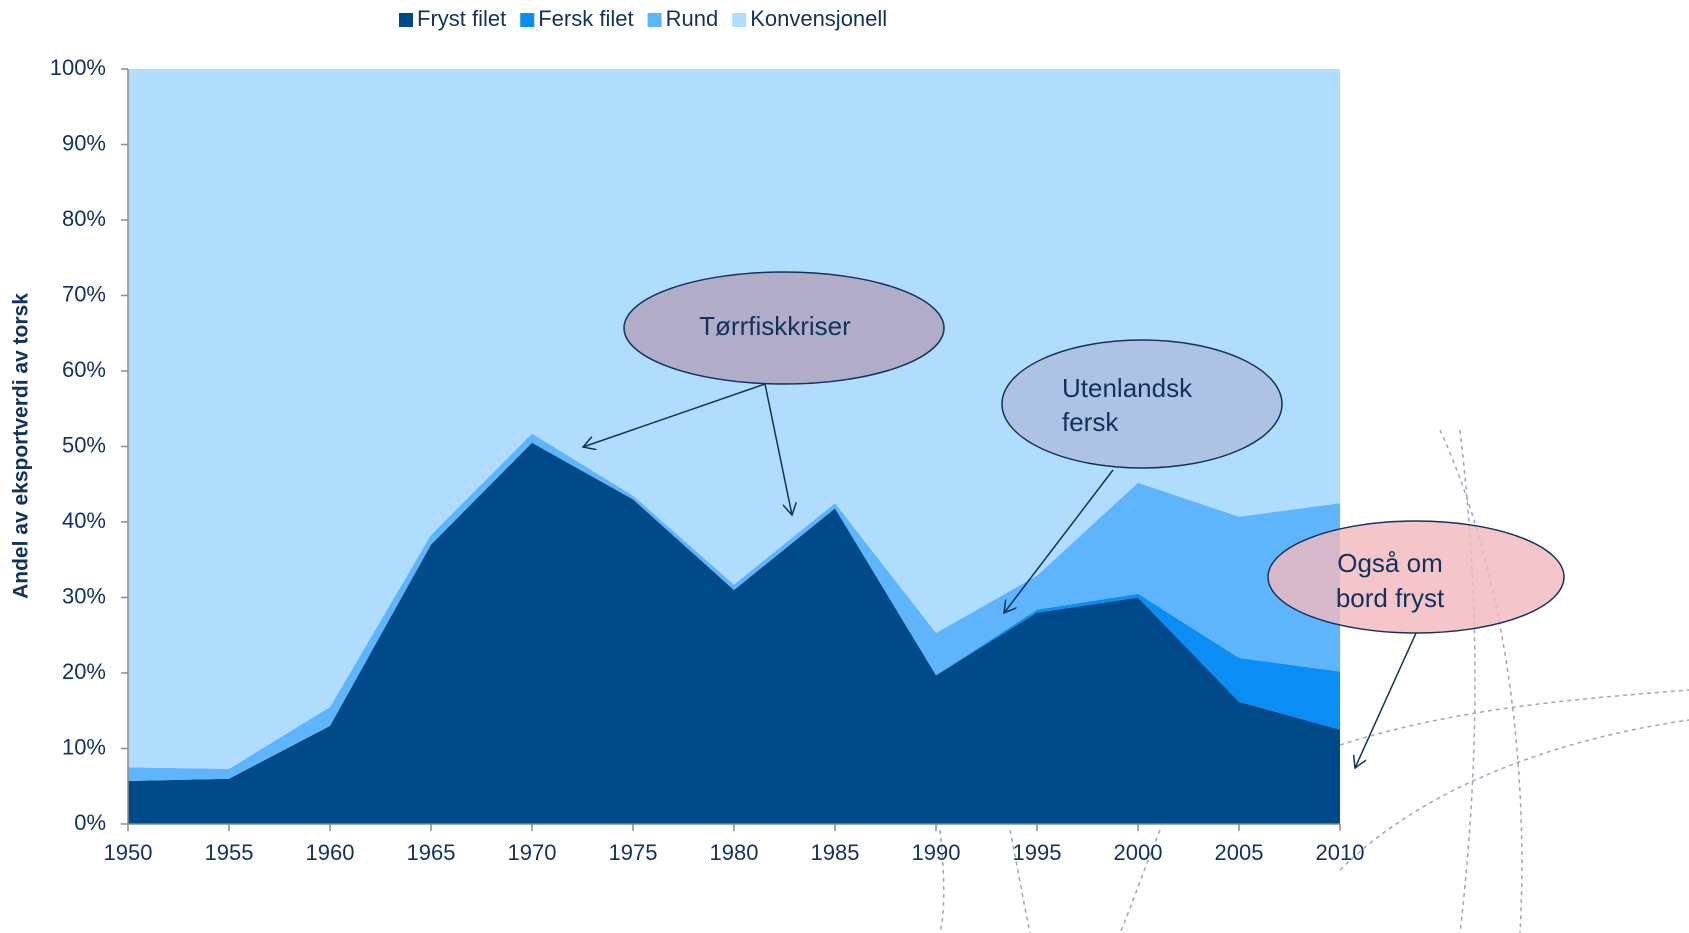 This screenshot has height=933, width=1689. Describe the element at coordinates (21, 446) in the screenshot. I see `y-axis-title: Andel av eksportverdi av torsk` at that location.